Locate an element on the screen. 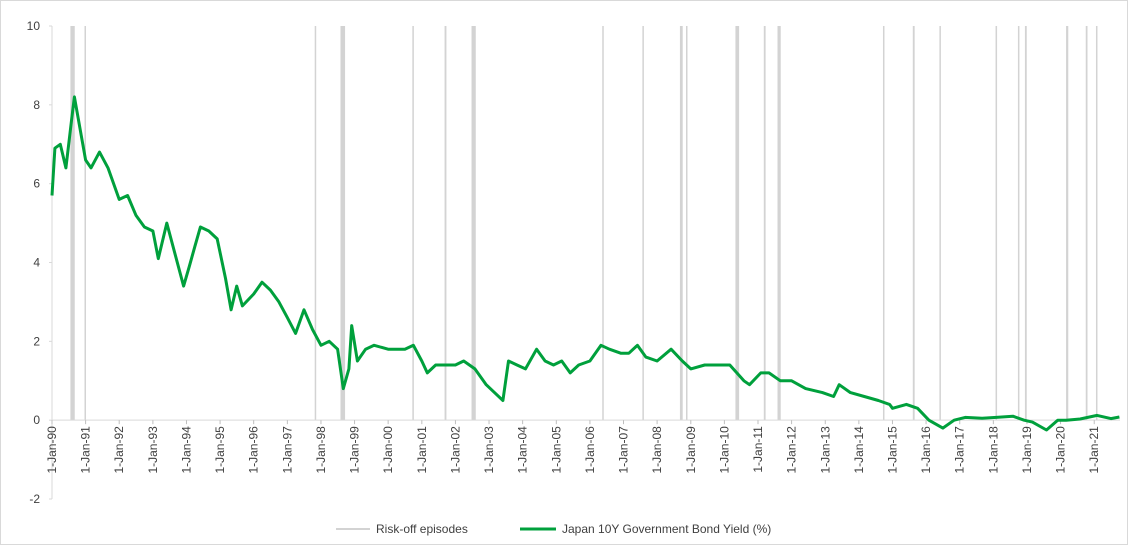 Image resolution: width=1129 pixels, height=546 pixels. x-tick-label: 1-Jan-95 is located at coordinates (220, 450).